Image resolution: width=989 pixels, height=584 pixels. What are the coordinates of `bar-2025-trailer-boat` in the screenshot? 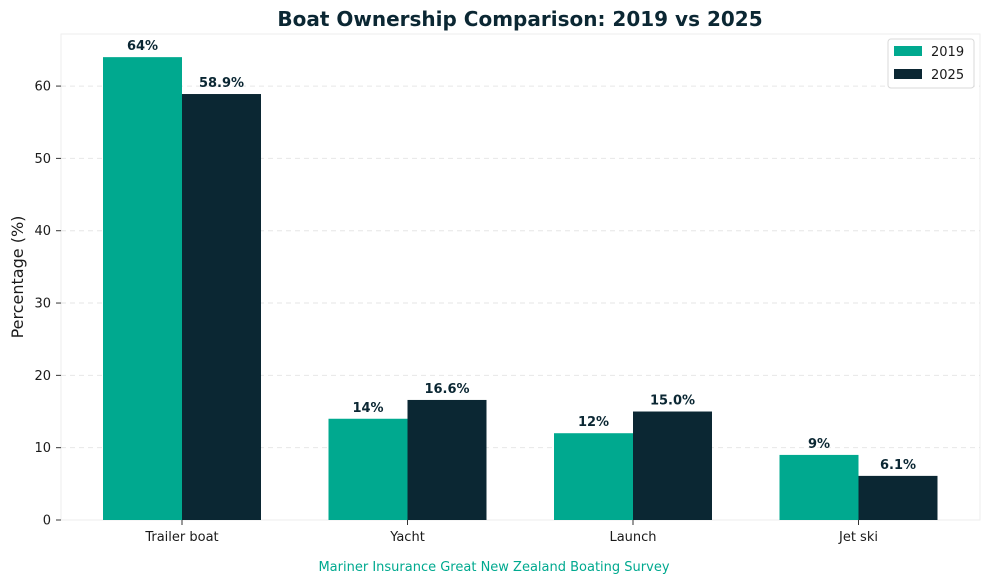 It's located at (221, 307).